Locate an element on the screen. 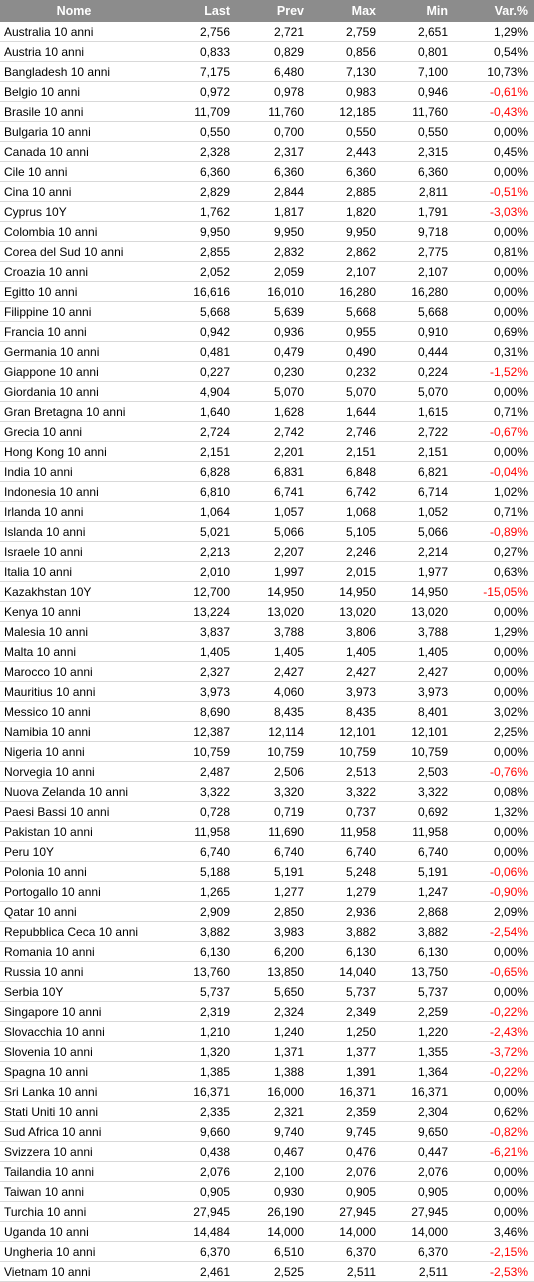  table-row: Austria 10 anni 0,833 0,829 0,856 0,801 0,54% is located at coordinates (267, 51).